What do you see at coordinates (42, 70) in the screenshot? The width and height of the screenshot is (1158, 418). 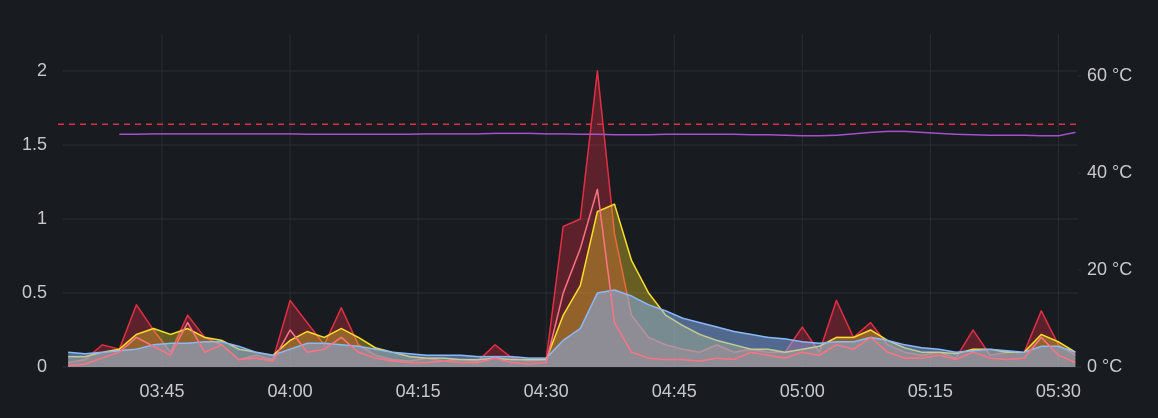 I see `y-tick-label: 2` at bounding box center [42, 70].